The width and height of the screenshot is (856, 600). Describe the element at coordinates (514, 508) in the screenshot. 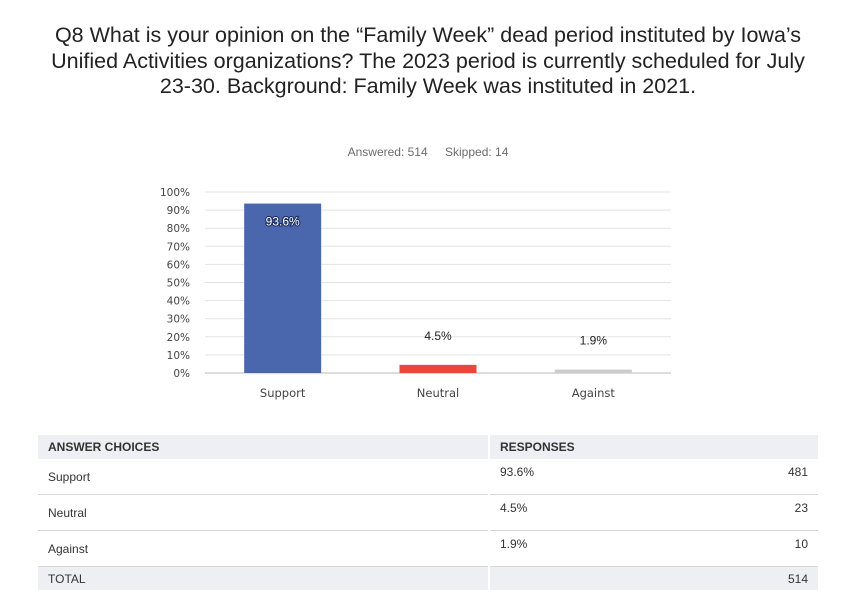

I see `response-percent: 4.5%` at that location.